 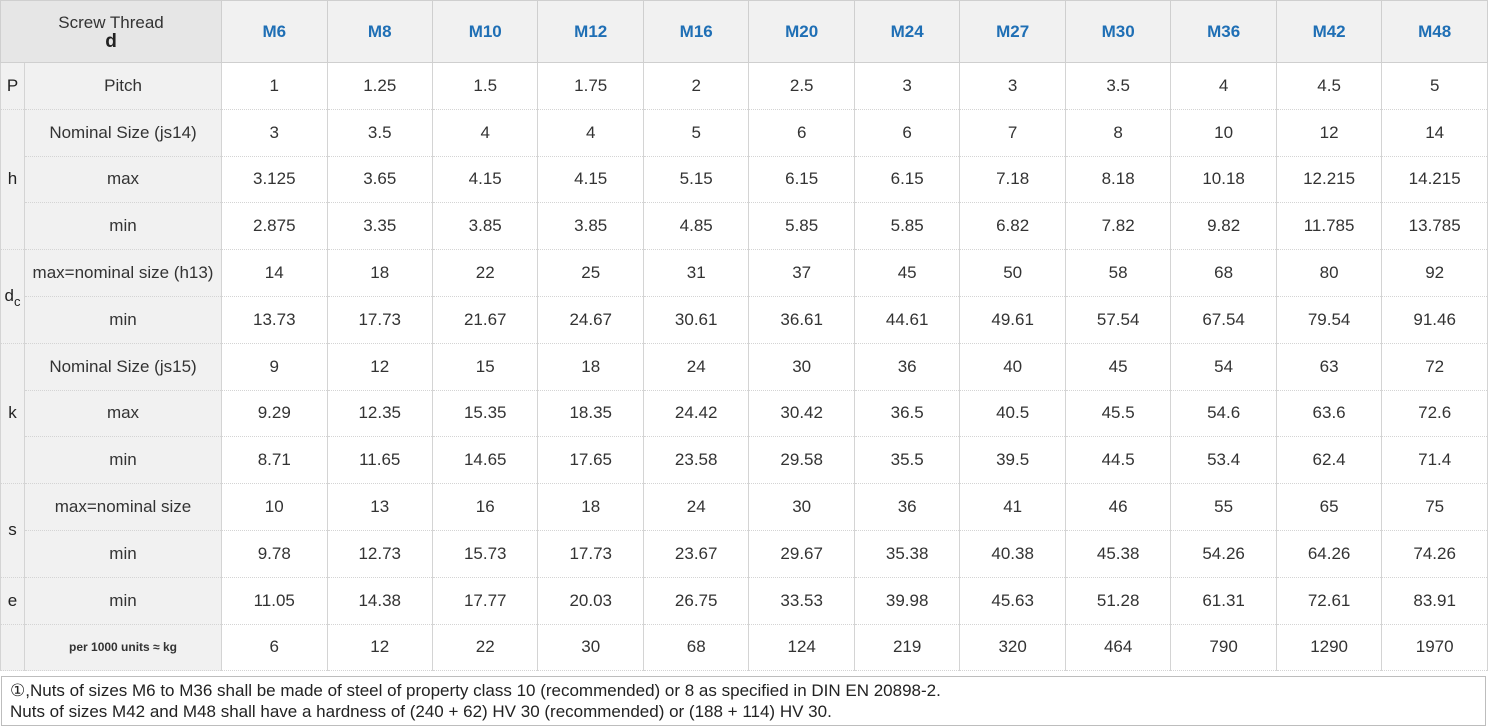 What do you see at coordinates (123, 273) in the screenshot?
I see `row-label: max=nominal size (h13)` at bounding box center [123, 273].